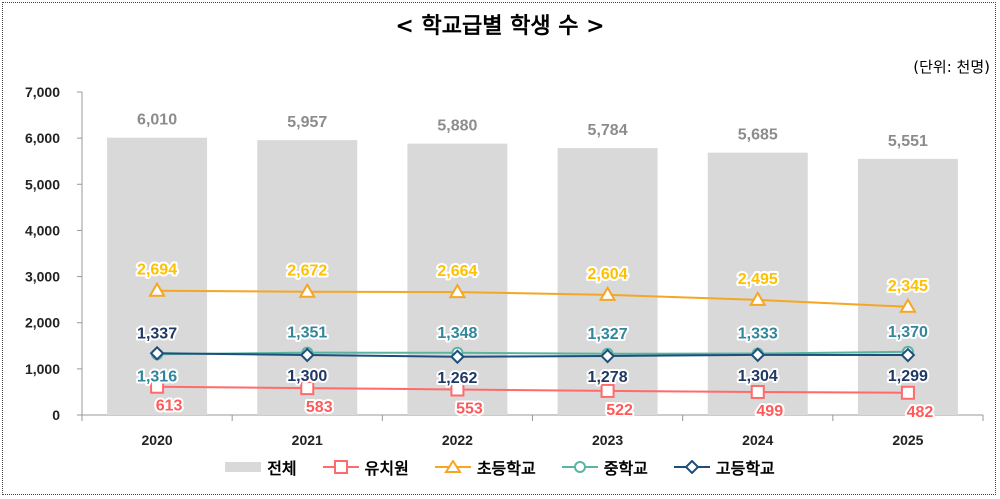 This screenshot has height=499, width=1000. Describe the element at coordinates (457, 126) in the screenshot. I see `bar-label-total: 5,880` at that location.